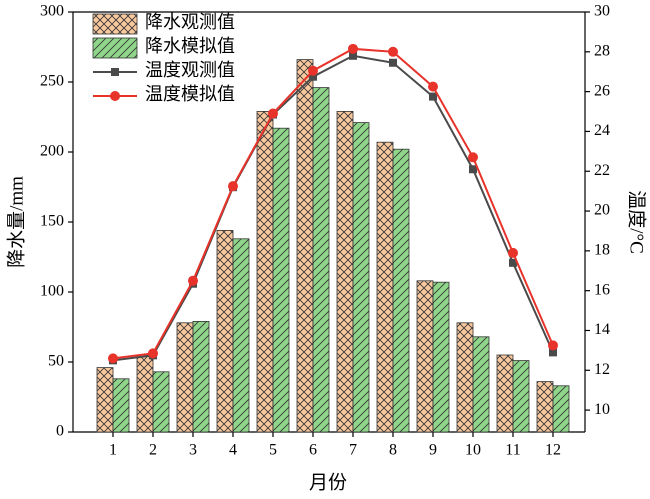 The height and width of the screenshot is (499, 650). What do you see at coordinates (433, 450) in the screenshot?
I see `x-tick-label: 9` at bounding box center [433, 450].